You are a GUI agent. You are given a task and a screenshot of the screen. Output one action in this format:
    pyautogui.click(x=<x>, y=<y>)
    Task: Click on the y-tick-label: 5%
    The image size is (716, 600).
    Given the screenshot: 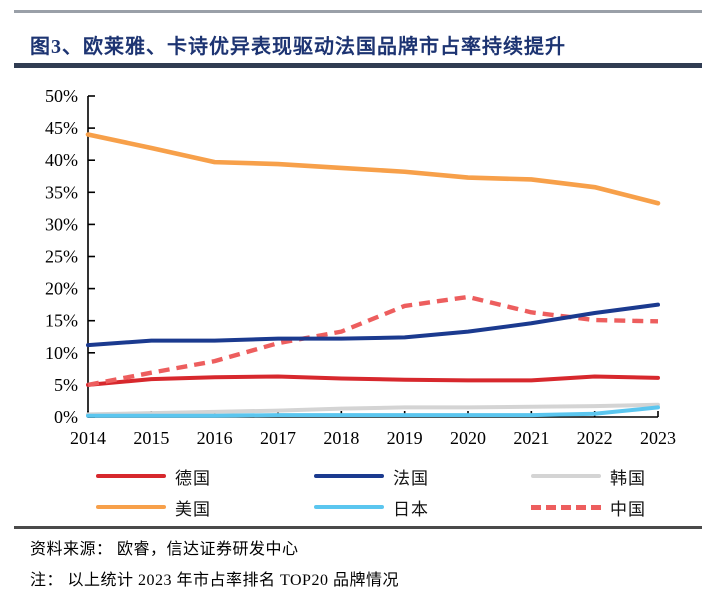 What is the action you would take?
    pyautogui.click(x=66, y=385)
    